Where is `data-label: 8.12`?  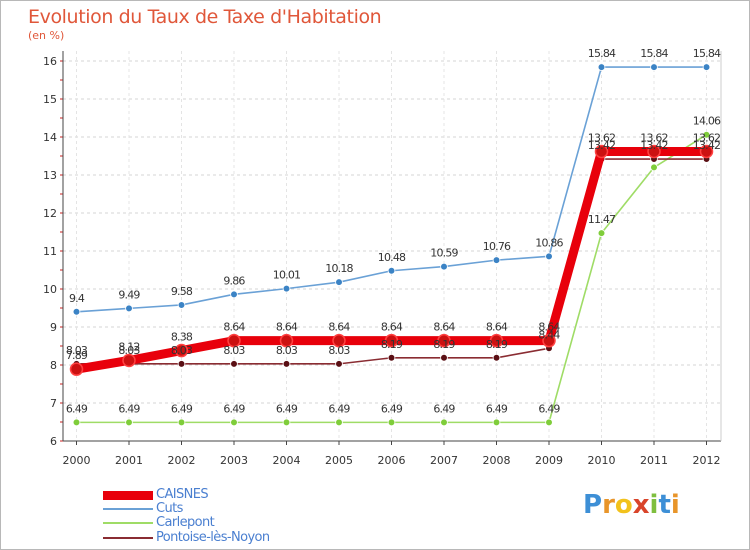 data-label: 8.12 is located at coordinates (128, 346).